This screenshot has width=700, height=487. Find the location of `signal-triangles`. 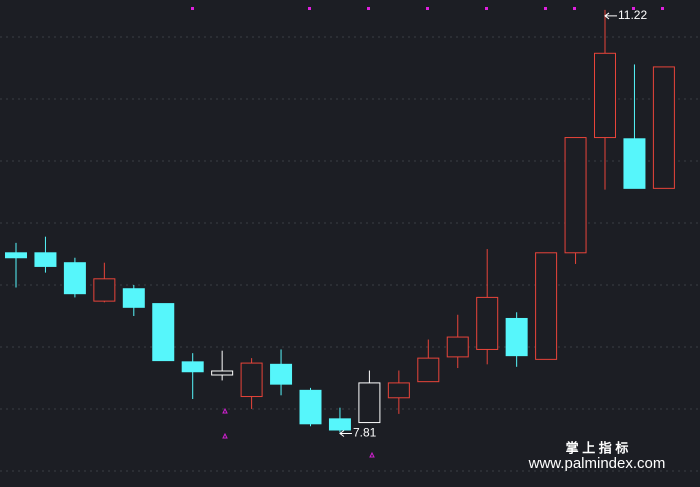

signal-triangles is located at coordinates (298, 432).